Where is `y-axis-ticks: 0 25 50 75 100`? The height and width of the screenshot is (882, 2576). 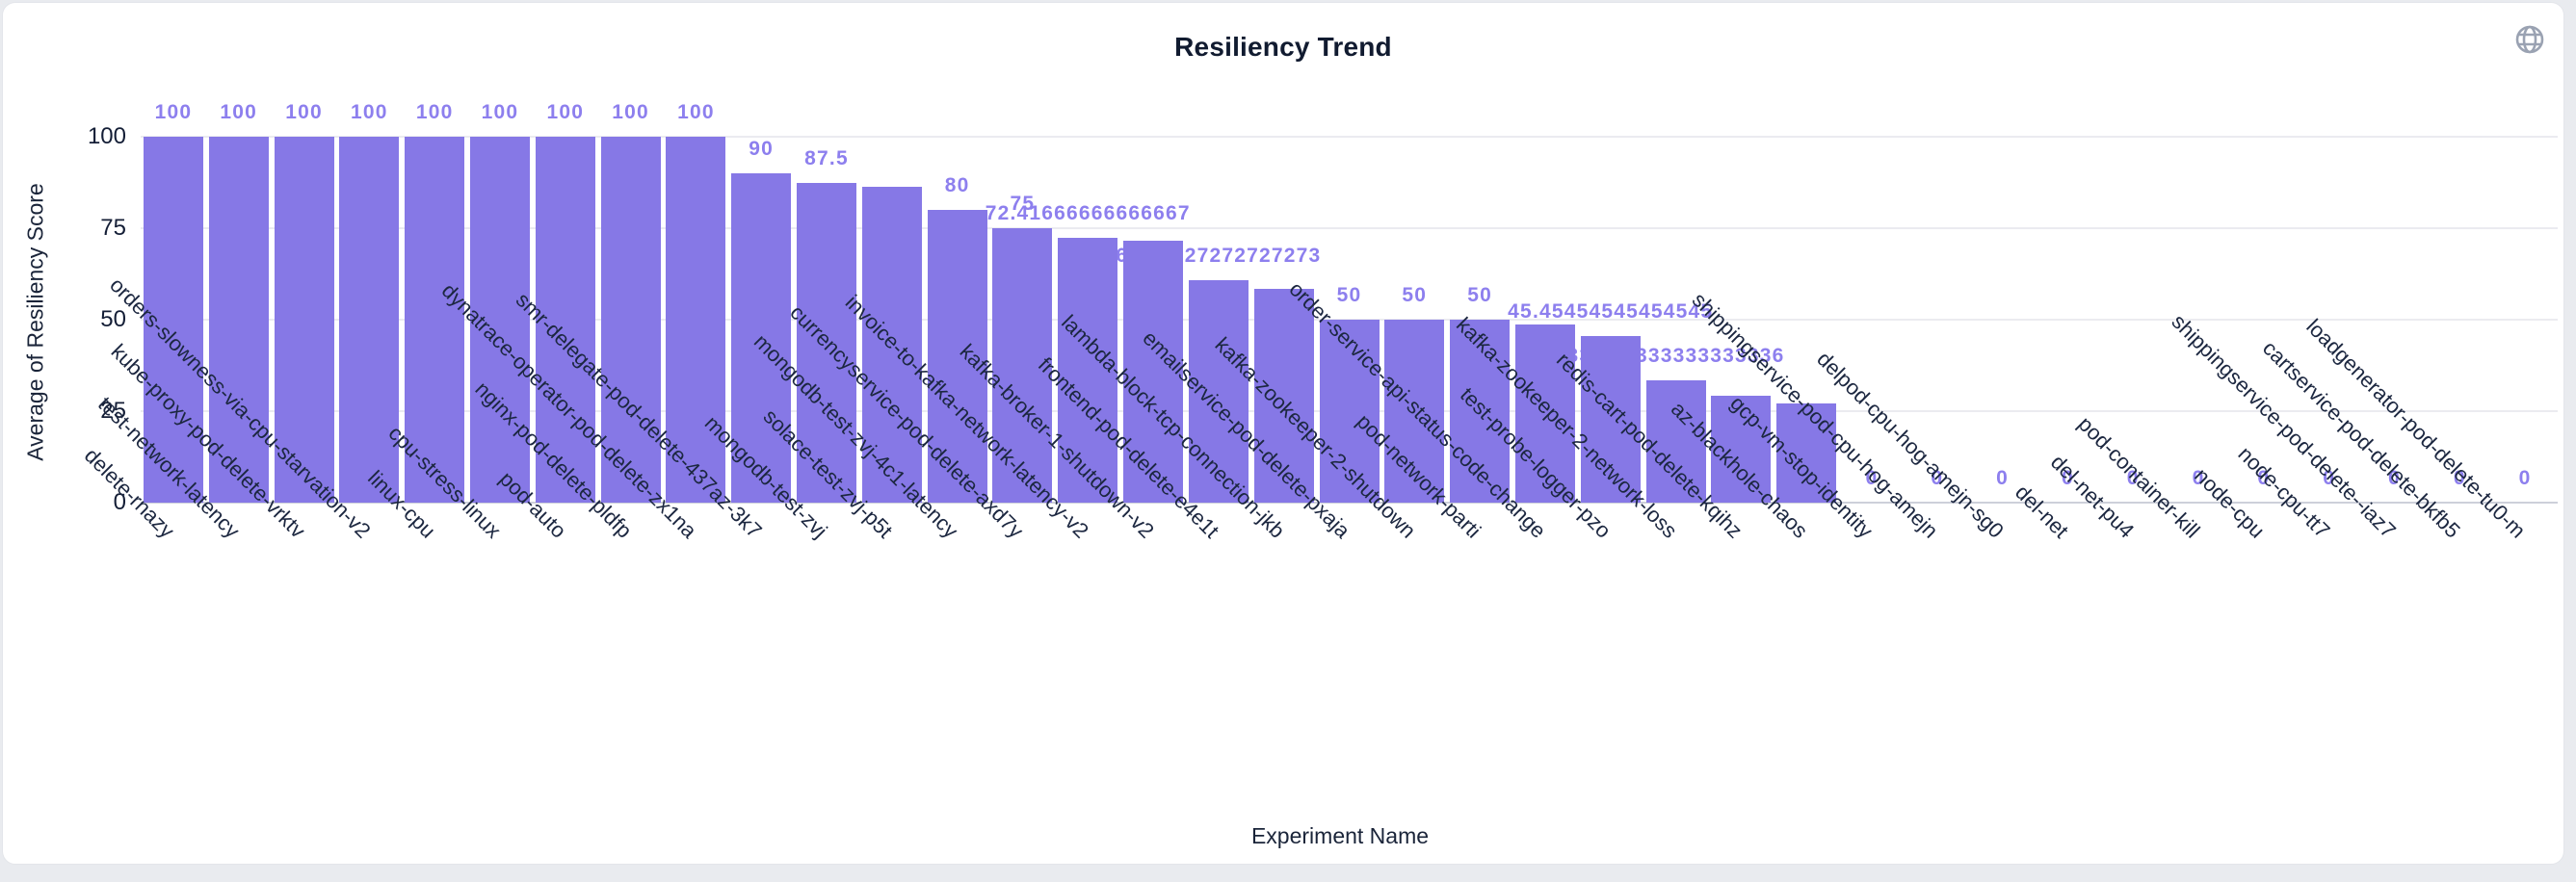
y-axis-ticks: 0 25 50 75 100 is located at coordinates (64, 319).